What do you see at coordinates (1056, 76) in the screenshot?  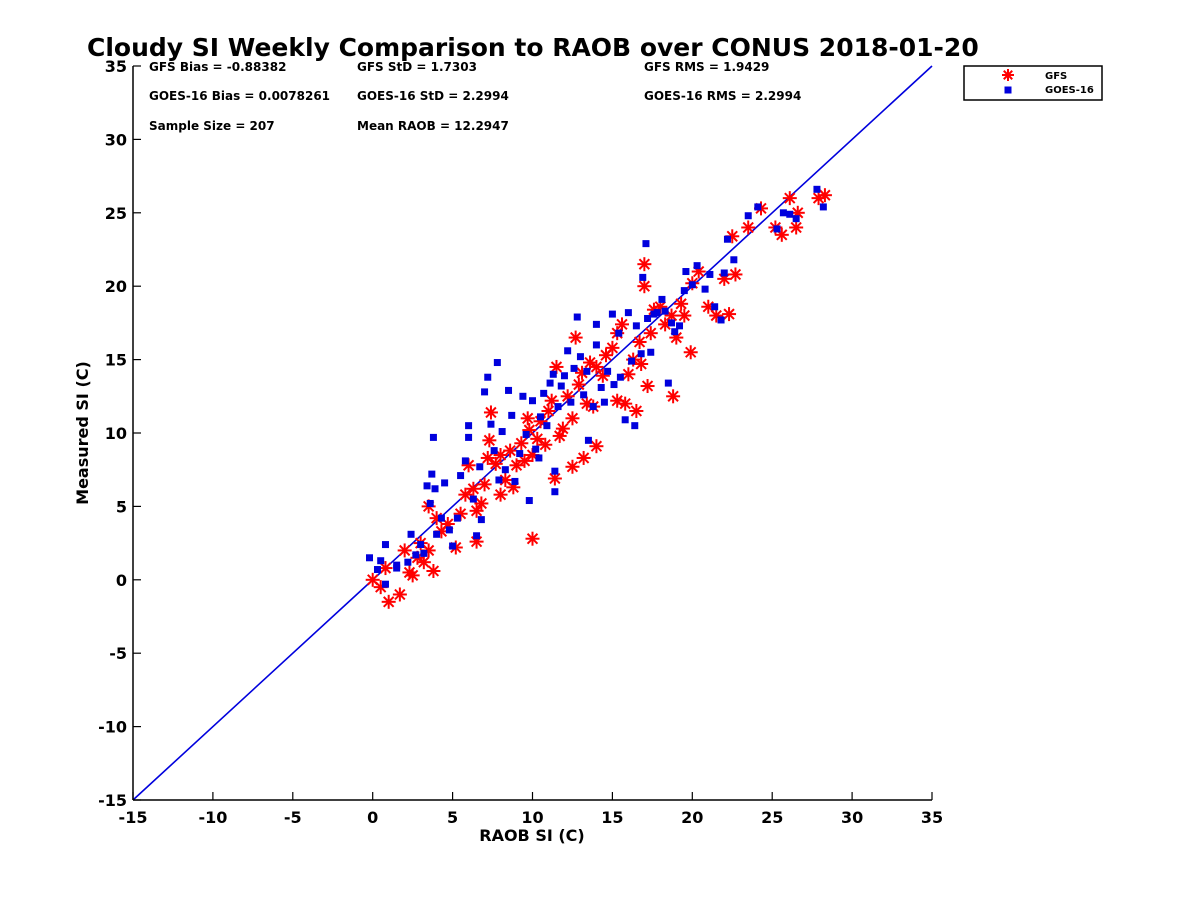 I see `legend-gfs-label: GFS` at bounding box center [1056, 76].